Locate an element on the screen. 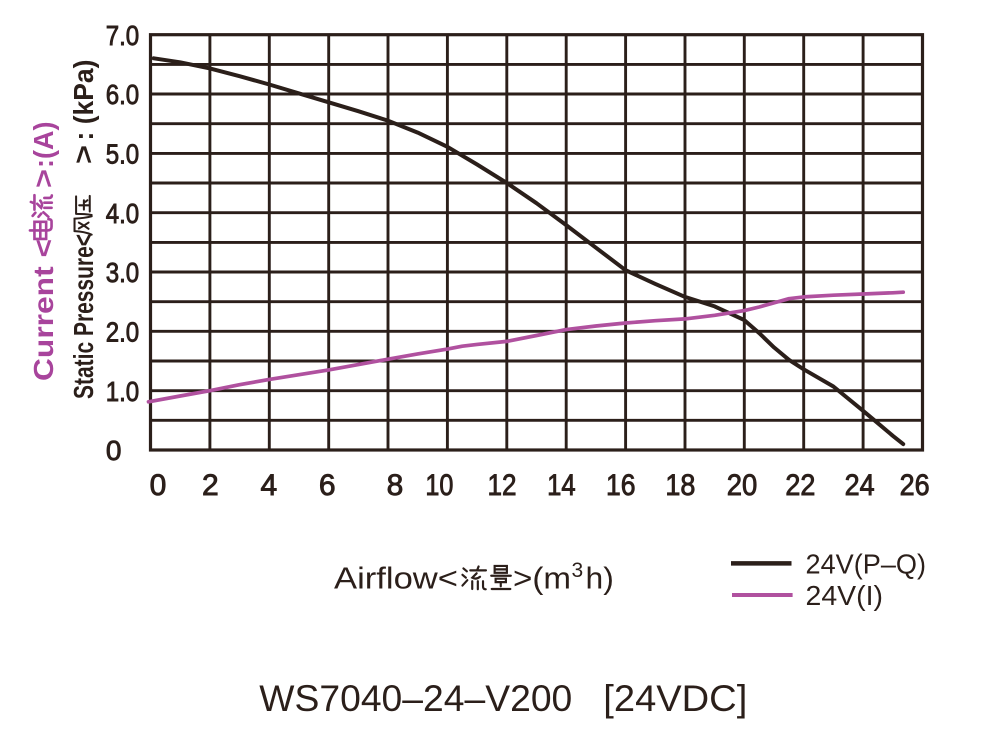 This screenshot has width=1000, height=733. svg-text: h) is located at coordinates (600, 578).